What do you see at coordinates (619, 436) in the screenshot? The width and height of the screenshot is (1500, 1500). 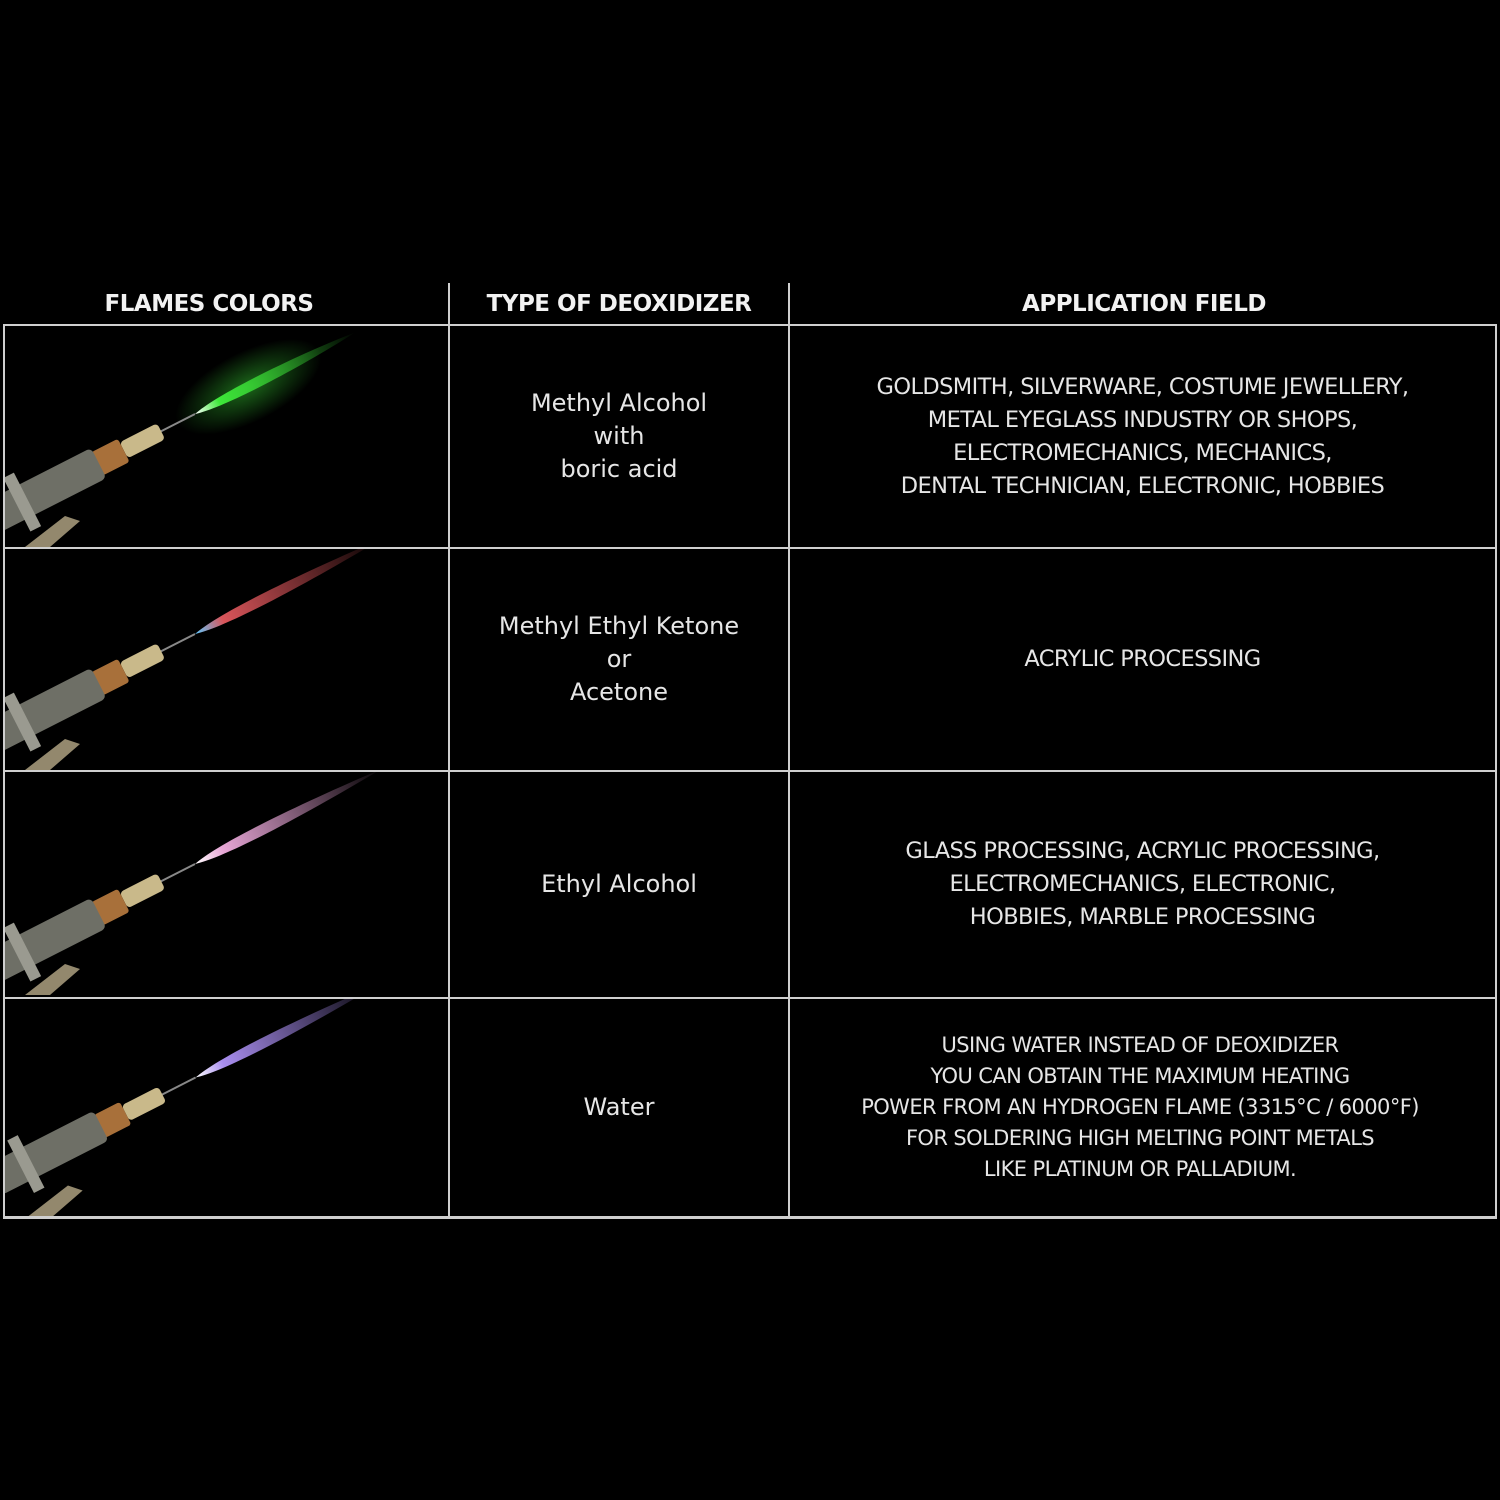 I see `deoxidizer-cell: Methyl Alcohol with boric acid` at bounding box center [619, 436].